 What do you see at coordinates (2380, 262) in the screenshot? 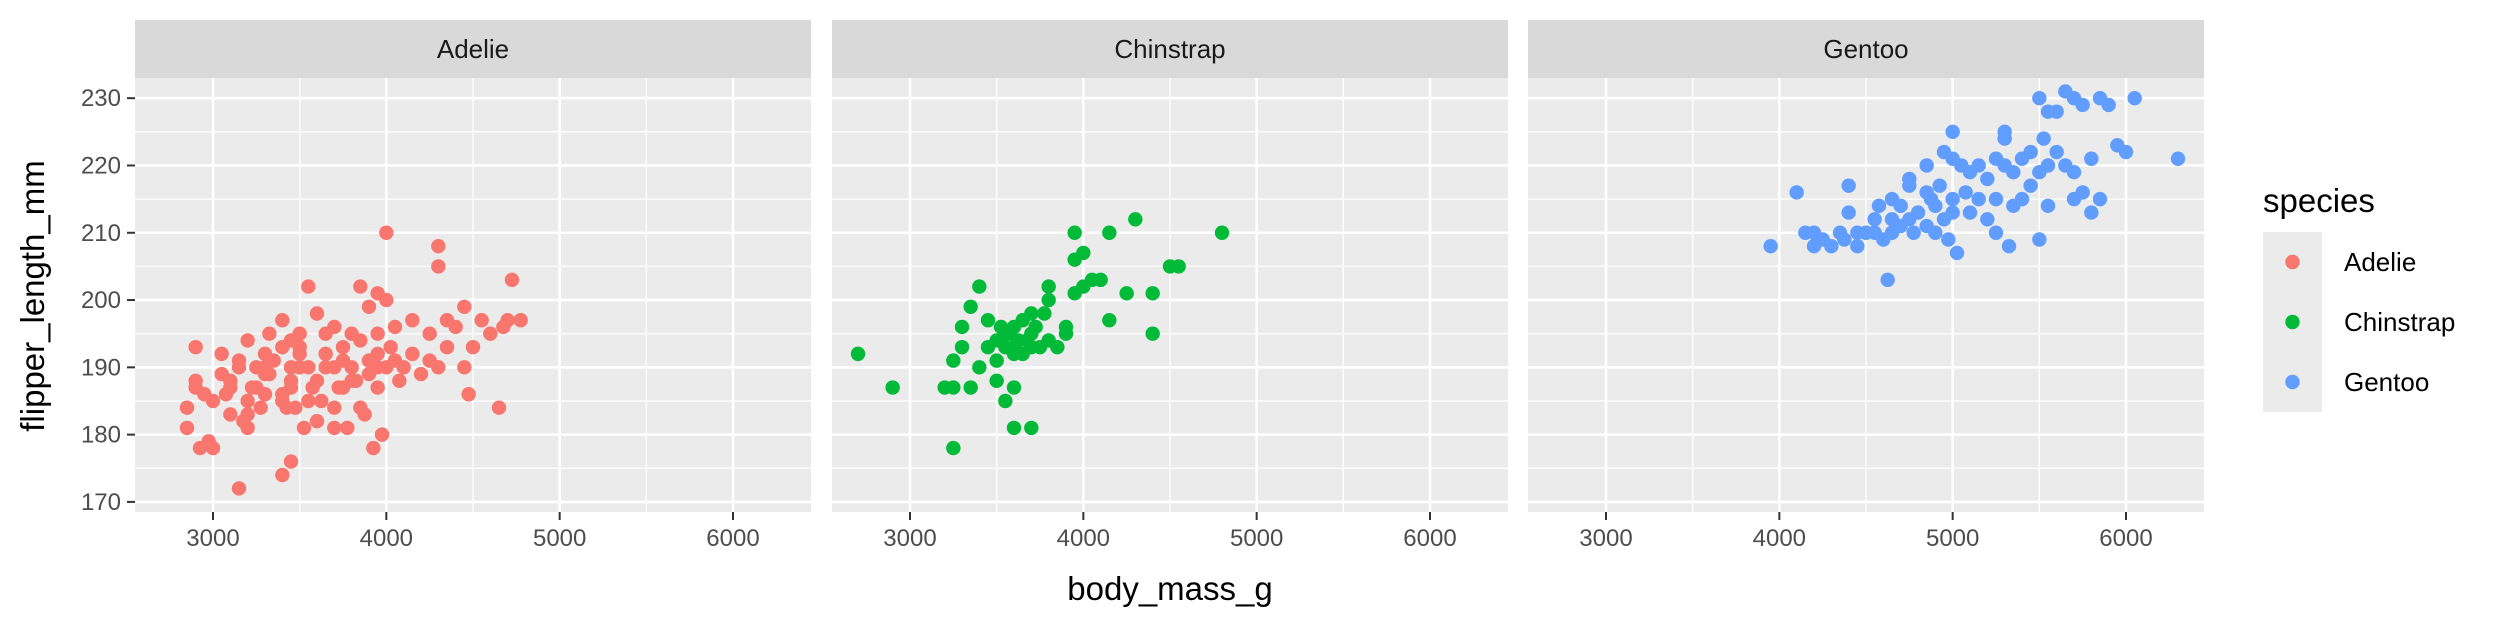
I see `legend-label-adelie: Adelie` at bounding box center [2380, 262].